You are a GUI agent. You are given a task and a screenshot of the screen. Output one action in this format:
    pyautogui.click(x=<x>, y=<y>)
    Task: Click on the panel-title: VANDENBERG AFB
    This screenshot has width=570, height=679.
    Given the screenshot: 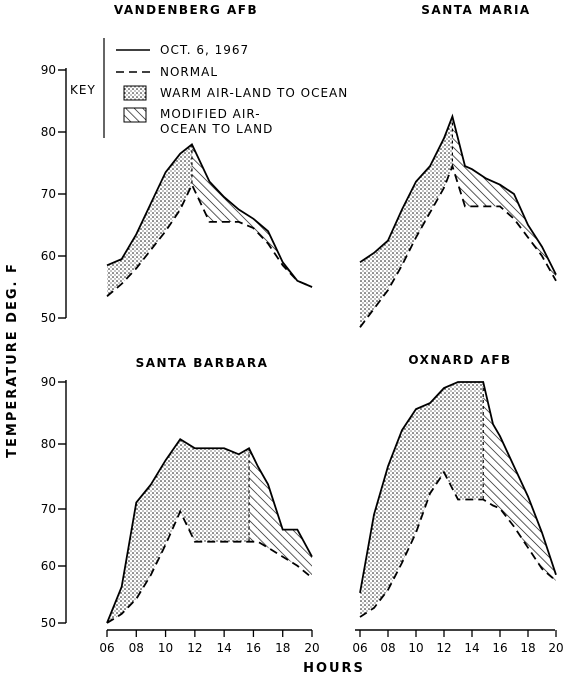 What is the action you would take?
    pyautogui.click(x=186, y=10)
    